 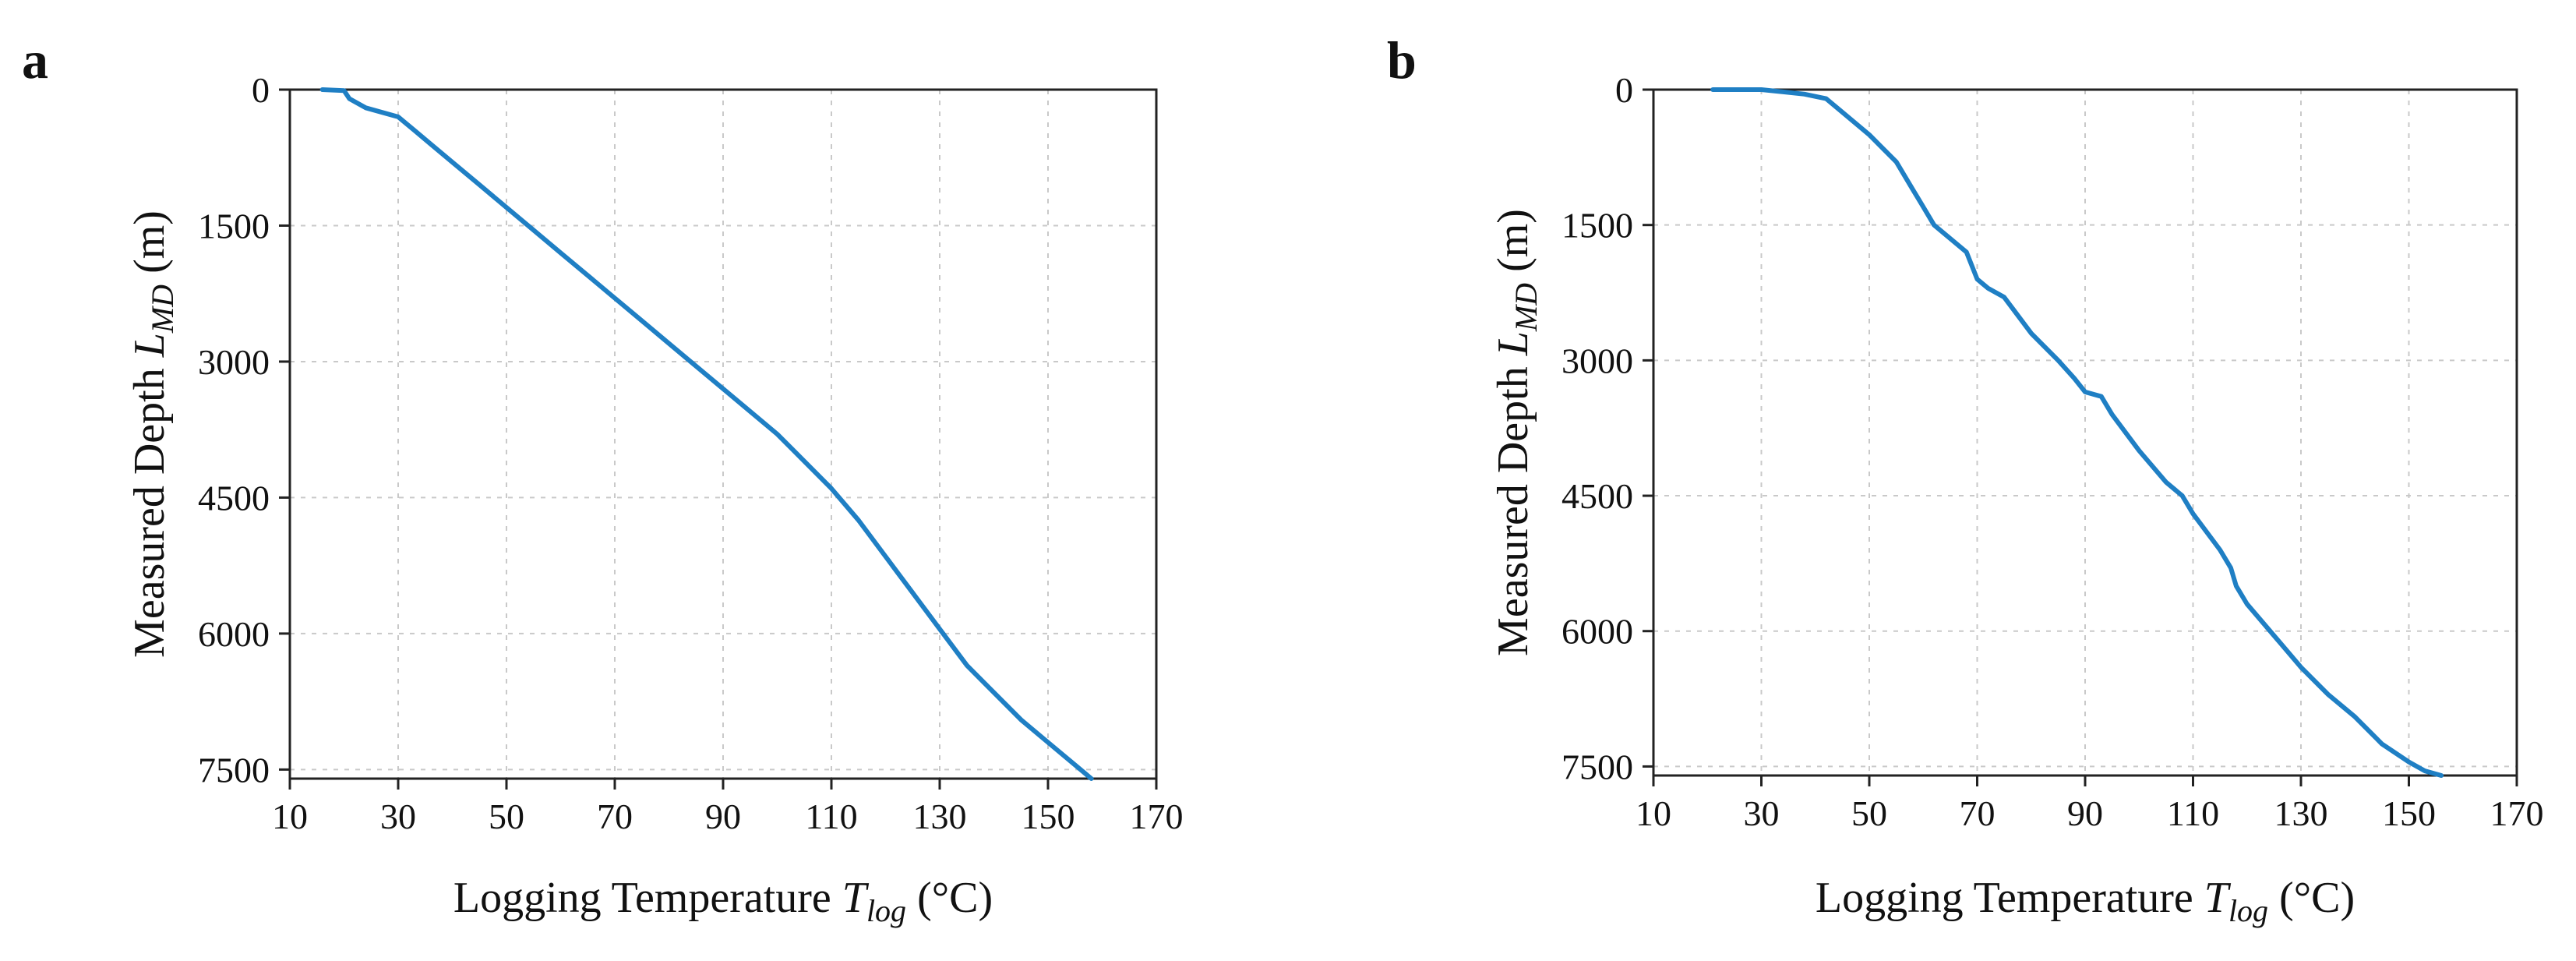 What do you see at coordinates (1402, 60) in the screenshot?
I see `panel-label-b: b` at bounding box center [1402, 60].